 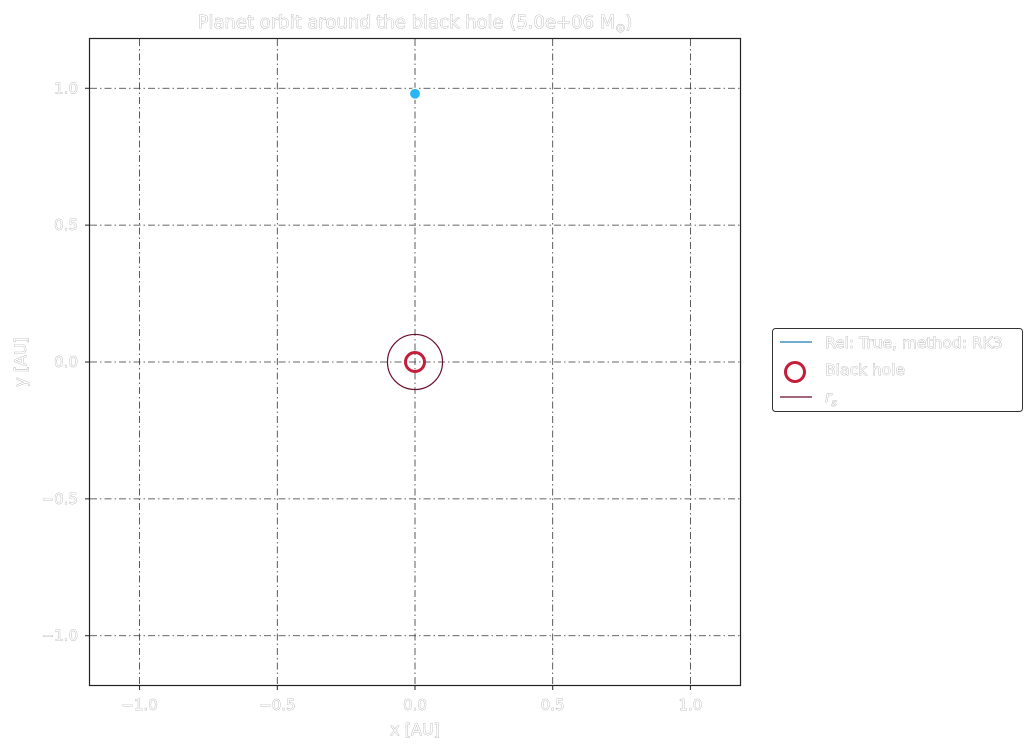 What do you see at coordinates (865, 370) in the screenshot?
I see `legend-label-black-hole: Black hole` at bounding box center [865, 370].